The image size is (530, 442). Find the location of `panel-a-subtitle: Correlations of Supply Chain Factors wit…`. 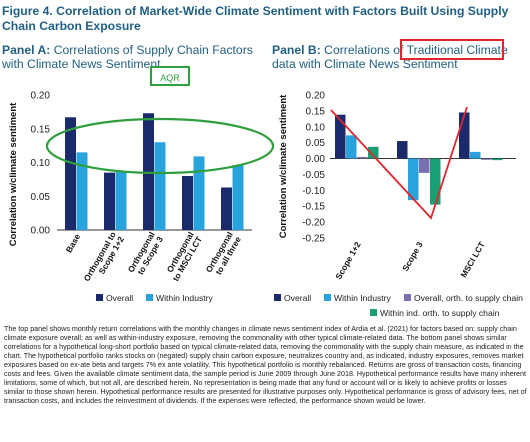

panel-a-subtitle: Correlations of Supply Chain Factors wit… is located at coordinates (127, 57).